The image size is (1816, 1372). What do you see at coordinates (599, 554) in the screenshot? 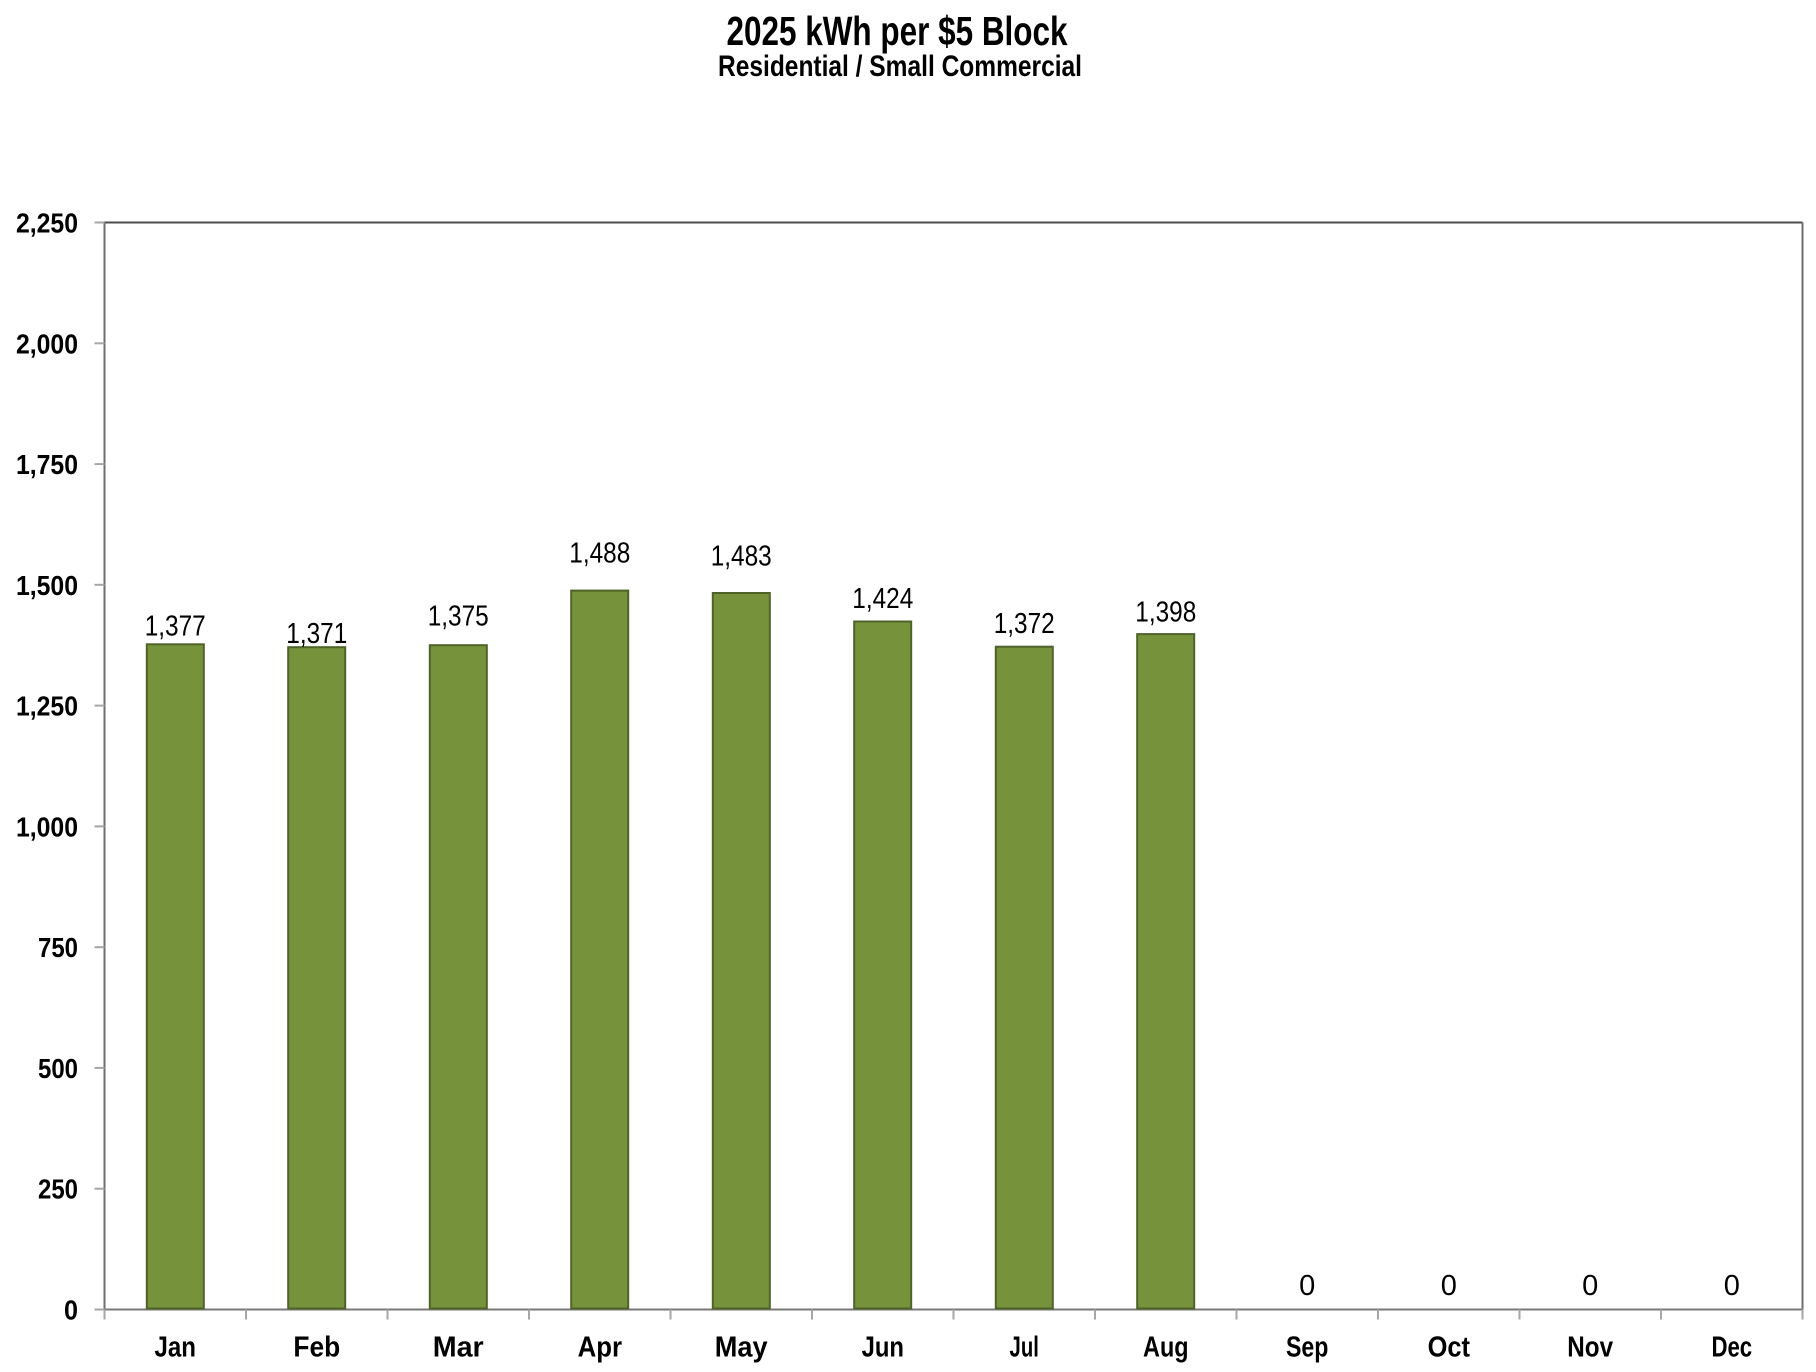
I see `svg-text: 1,488` at bounding box center [599, 554].